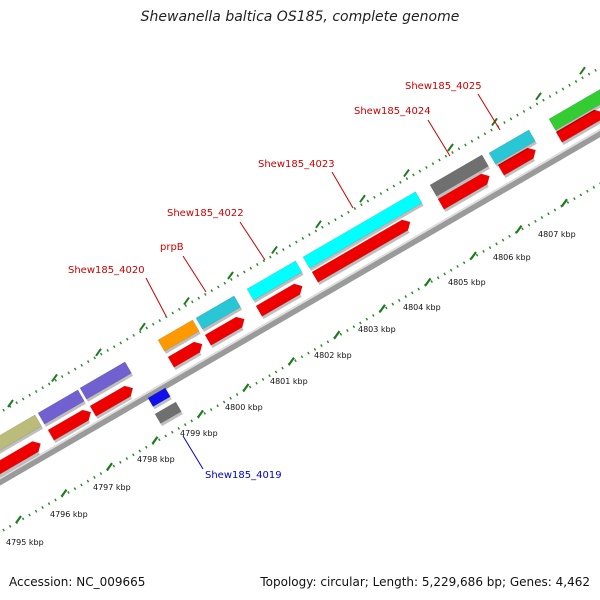  What do you see at coordinates (205, 213) in the screenshot?
I see `gene-label: Shew185_4022` at bounding box center [205, 213].